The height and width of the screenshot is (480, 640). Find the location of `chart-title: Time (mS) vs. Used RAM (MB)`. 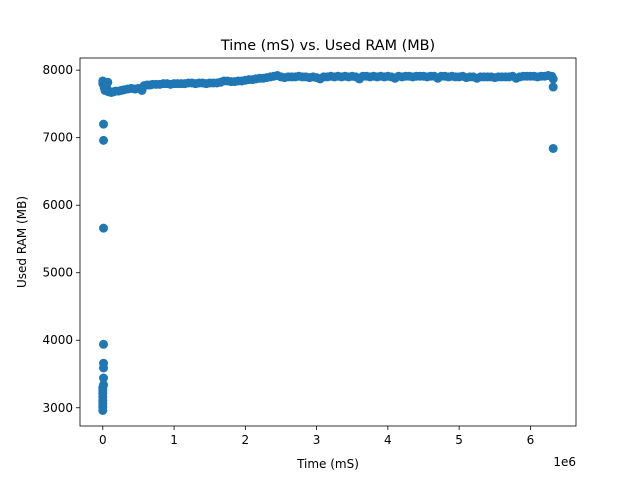

chart-title: Time (mS) vs. Used RAM (MB) is located at coordinates (327, 46).